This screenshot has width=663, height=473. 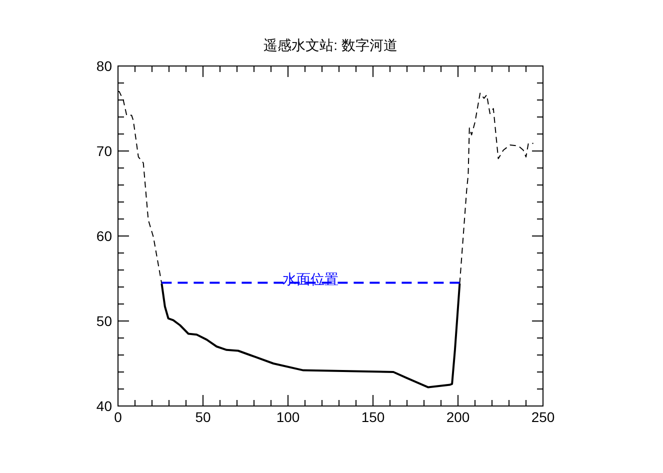 I want to click on xtick: 0, so click(x=118, y=417).